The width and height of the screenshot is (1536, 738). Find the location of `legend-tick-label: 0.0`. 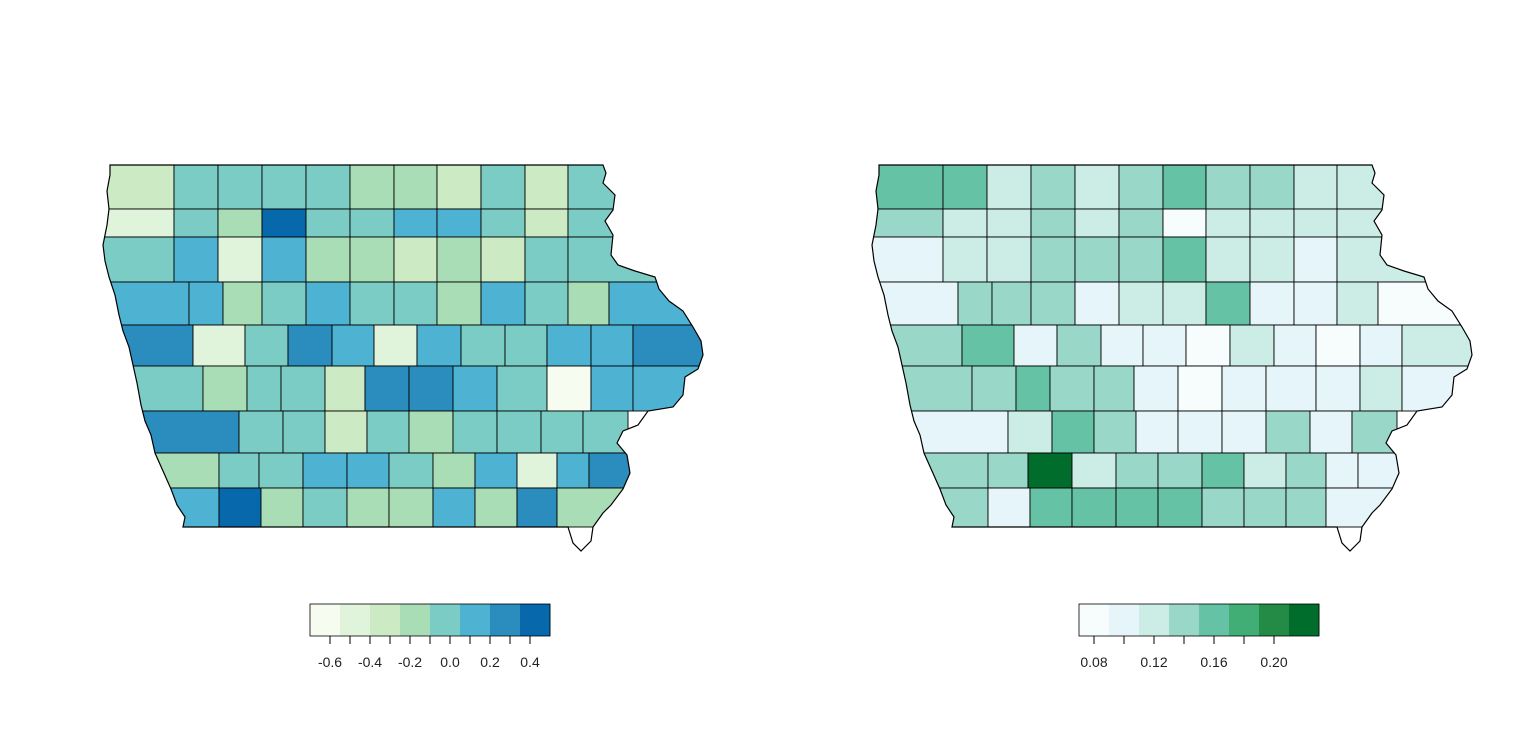

legend-tick-label: 0.0 is located at coordinates (450, 662).